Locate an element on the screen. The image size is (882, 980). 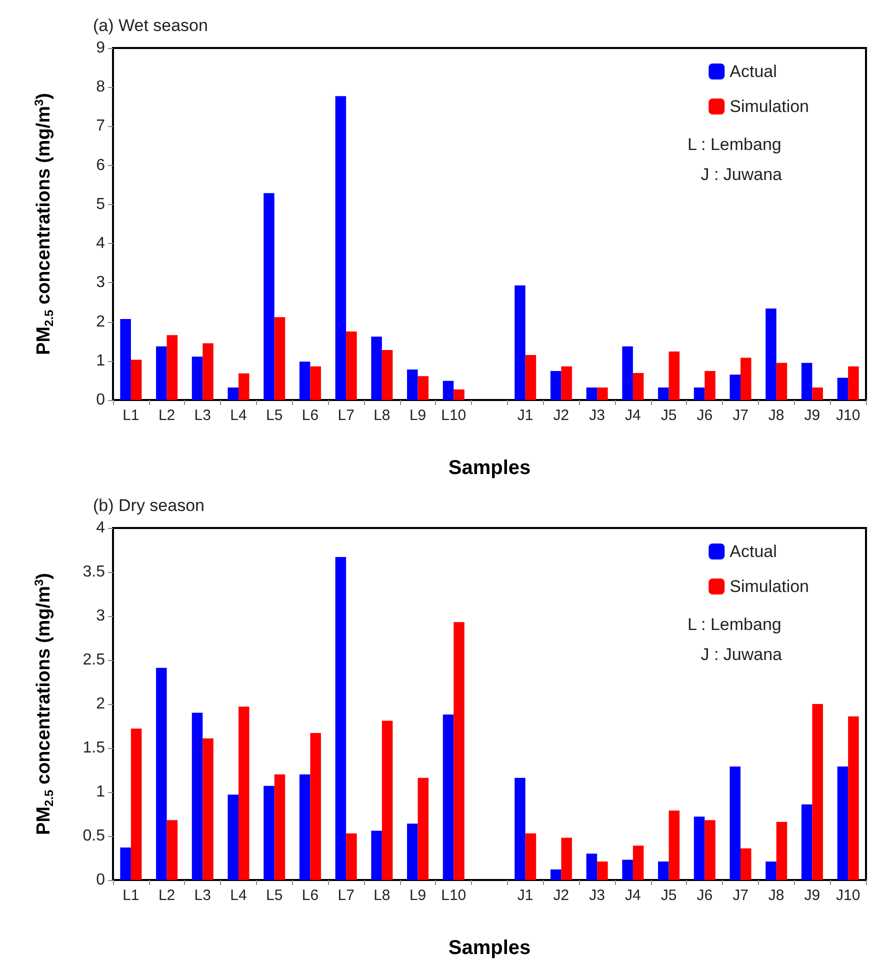
y-tick-label: 3 is located at coordinates (101, 616).